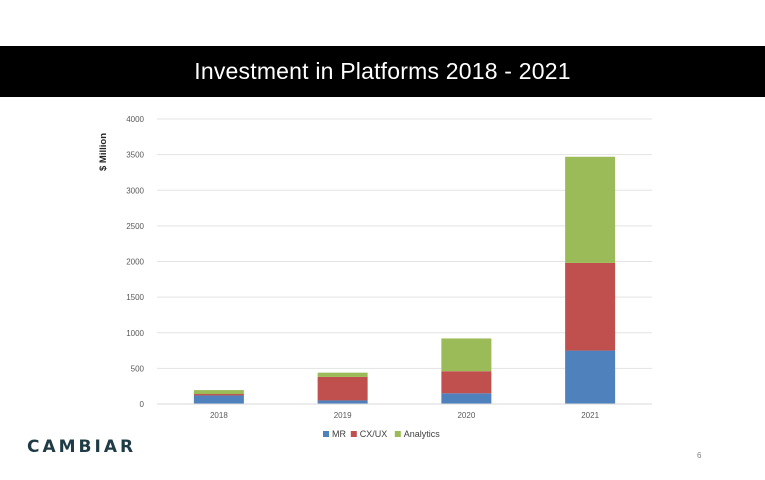 This screenshot has height=480, width=765. What do you see at coordinates (135, 119) in the screenshot?
I see `y-tick-label: 4000` at bounding box center [135, 119].